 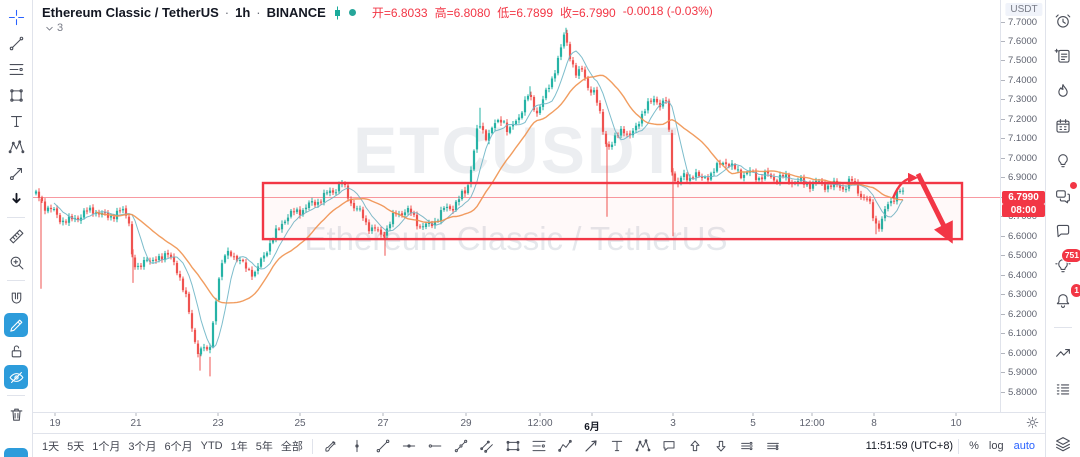 What do you see at coordinates (16, 351) in the screenshot?
I see `lock-open-icon` at bounding box center [16, 351].